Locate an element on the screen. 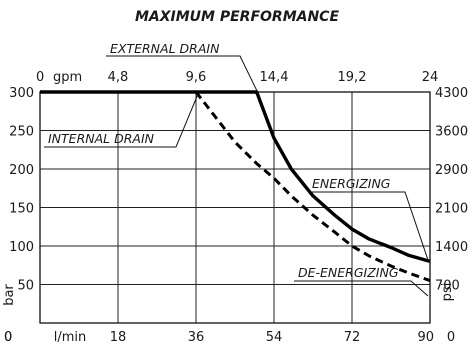 The image size is (470, 345). y-tick-label: 100 is located at coordinates (21, 247).